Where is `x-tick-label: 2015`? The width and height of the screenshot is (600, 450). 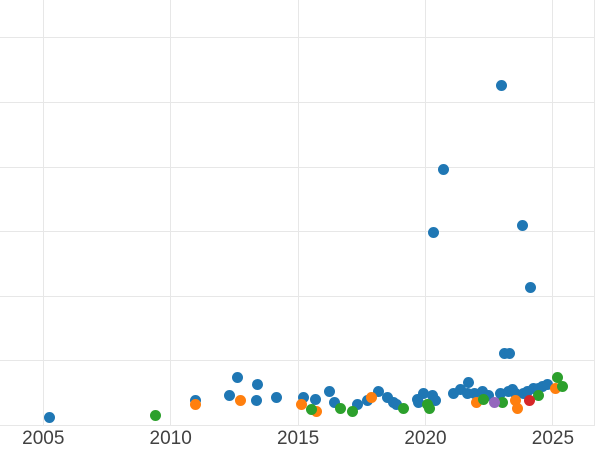
x-tick-label: 2015 is located at coordinates (298, 438).